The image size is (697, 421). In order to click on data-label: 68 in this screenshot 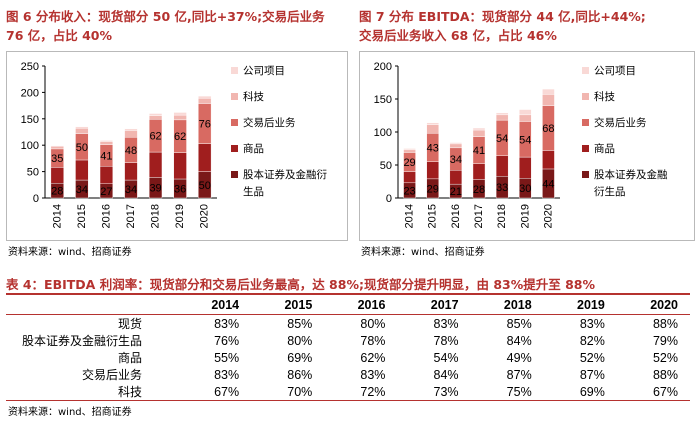, I will do `click(548, 129)`.